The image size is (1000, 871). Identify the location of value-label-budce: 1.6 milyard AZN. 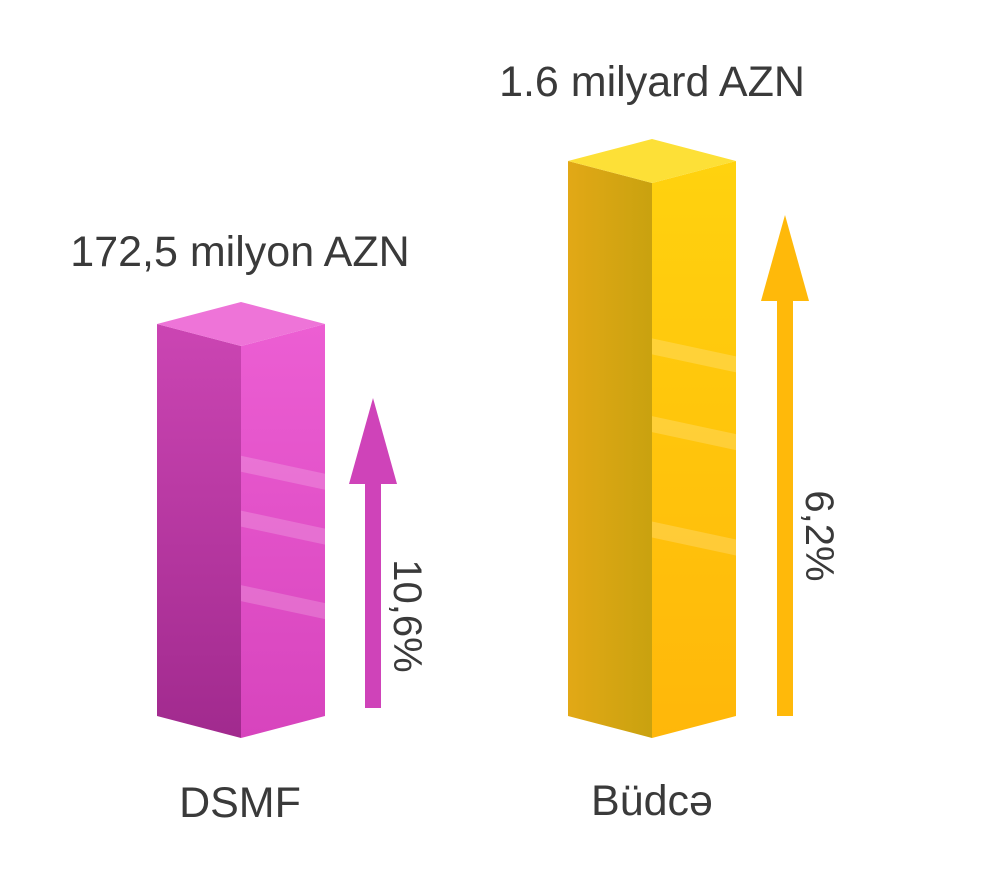
(652, 82).